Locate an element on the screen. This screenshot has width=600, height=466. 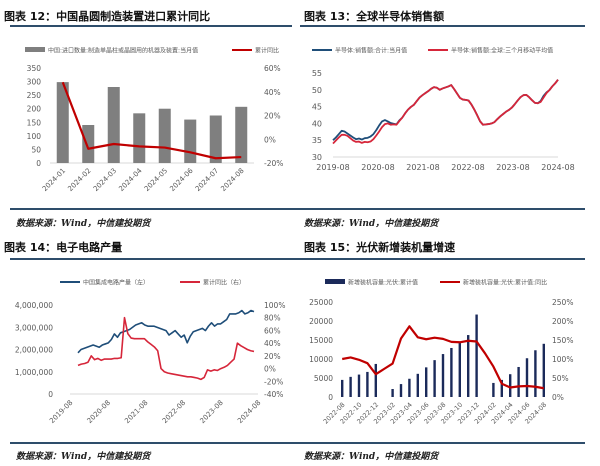
svg-text: 半导体:销售额:合计:当月值 is located at coordinates (371, 51).